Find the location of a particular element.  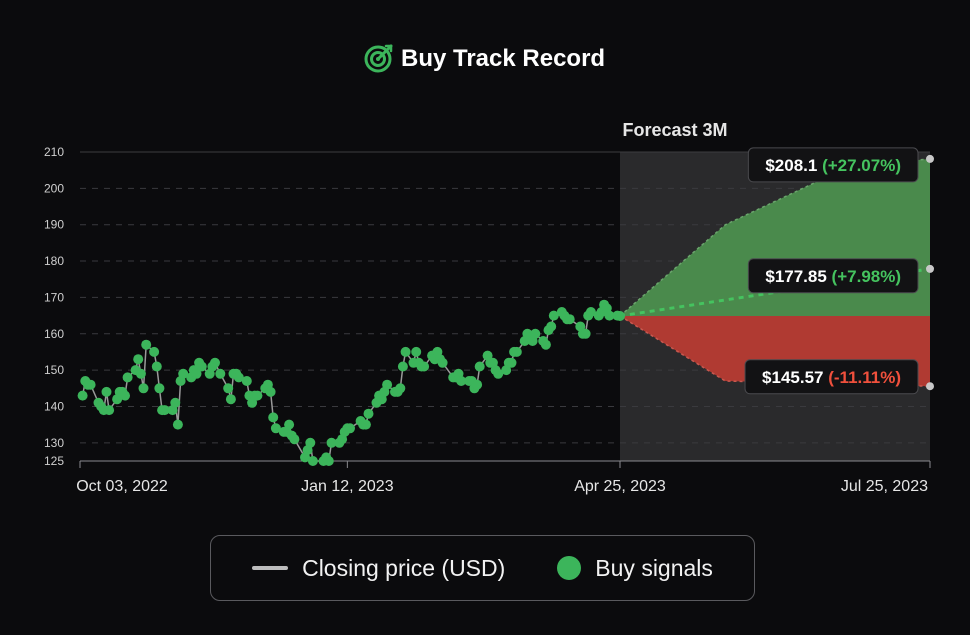

x-tick-label: Oct 03, 2022 is located at coordinates (122, 486).